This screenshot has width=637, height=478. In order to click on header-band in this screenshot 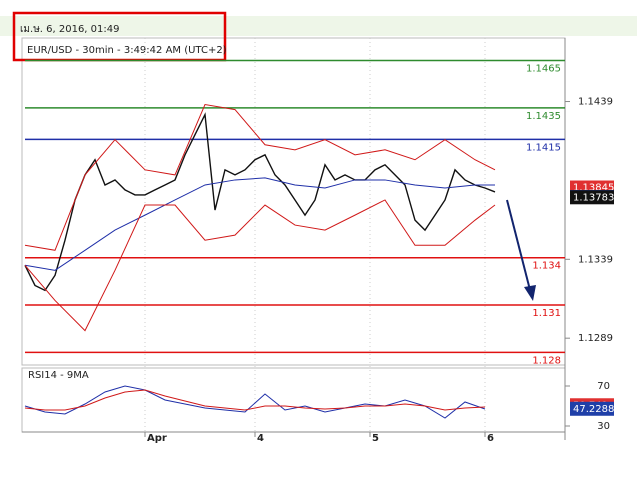, I will do `click(318, 26)`.